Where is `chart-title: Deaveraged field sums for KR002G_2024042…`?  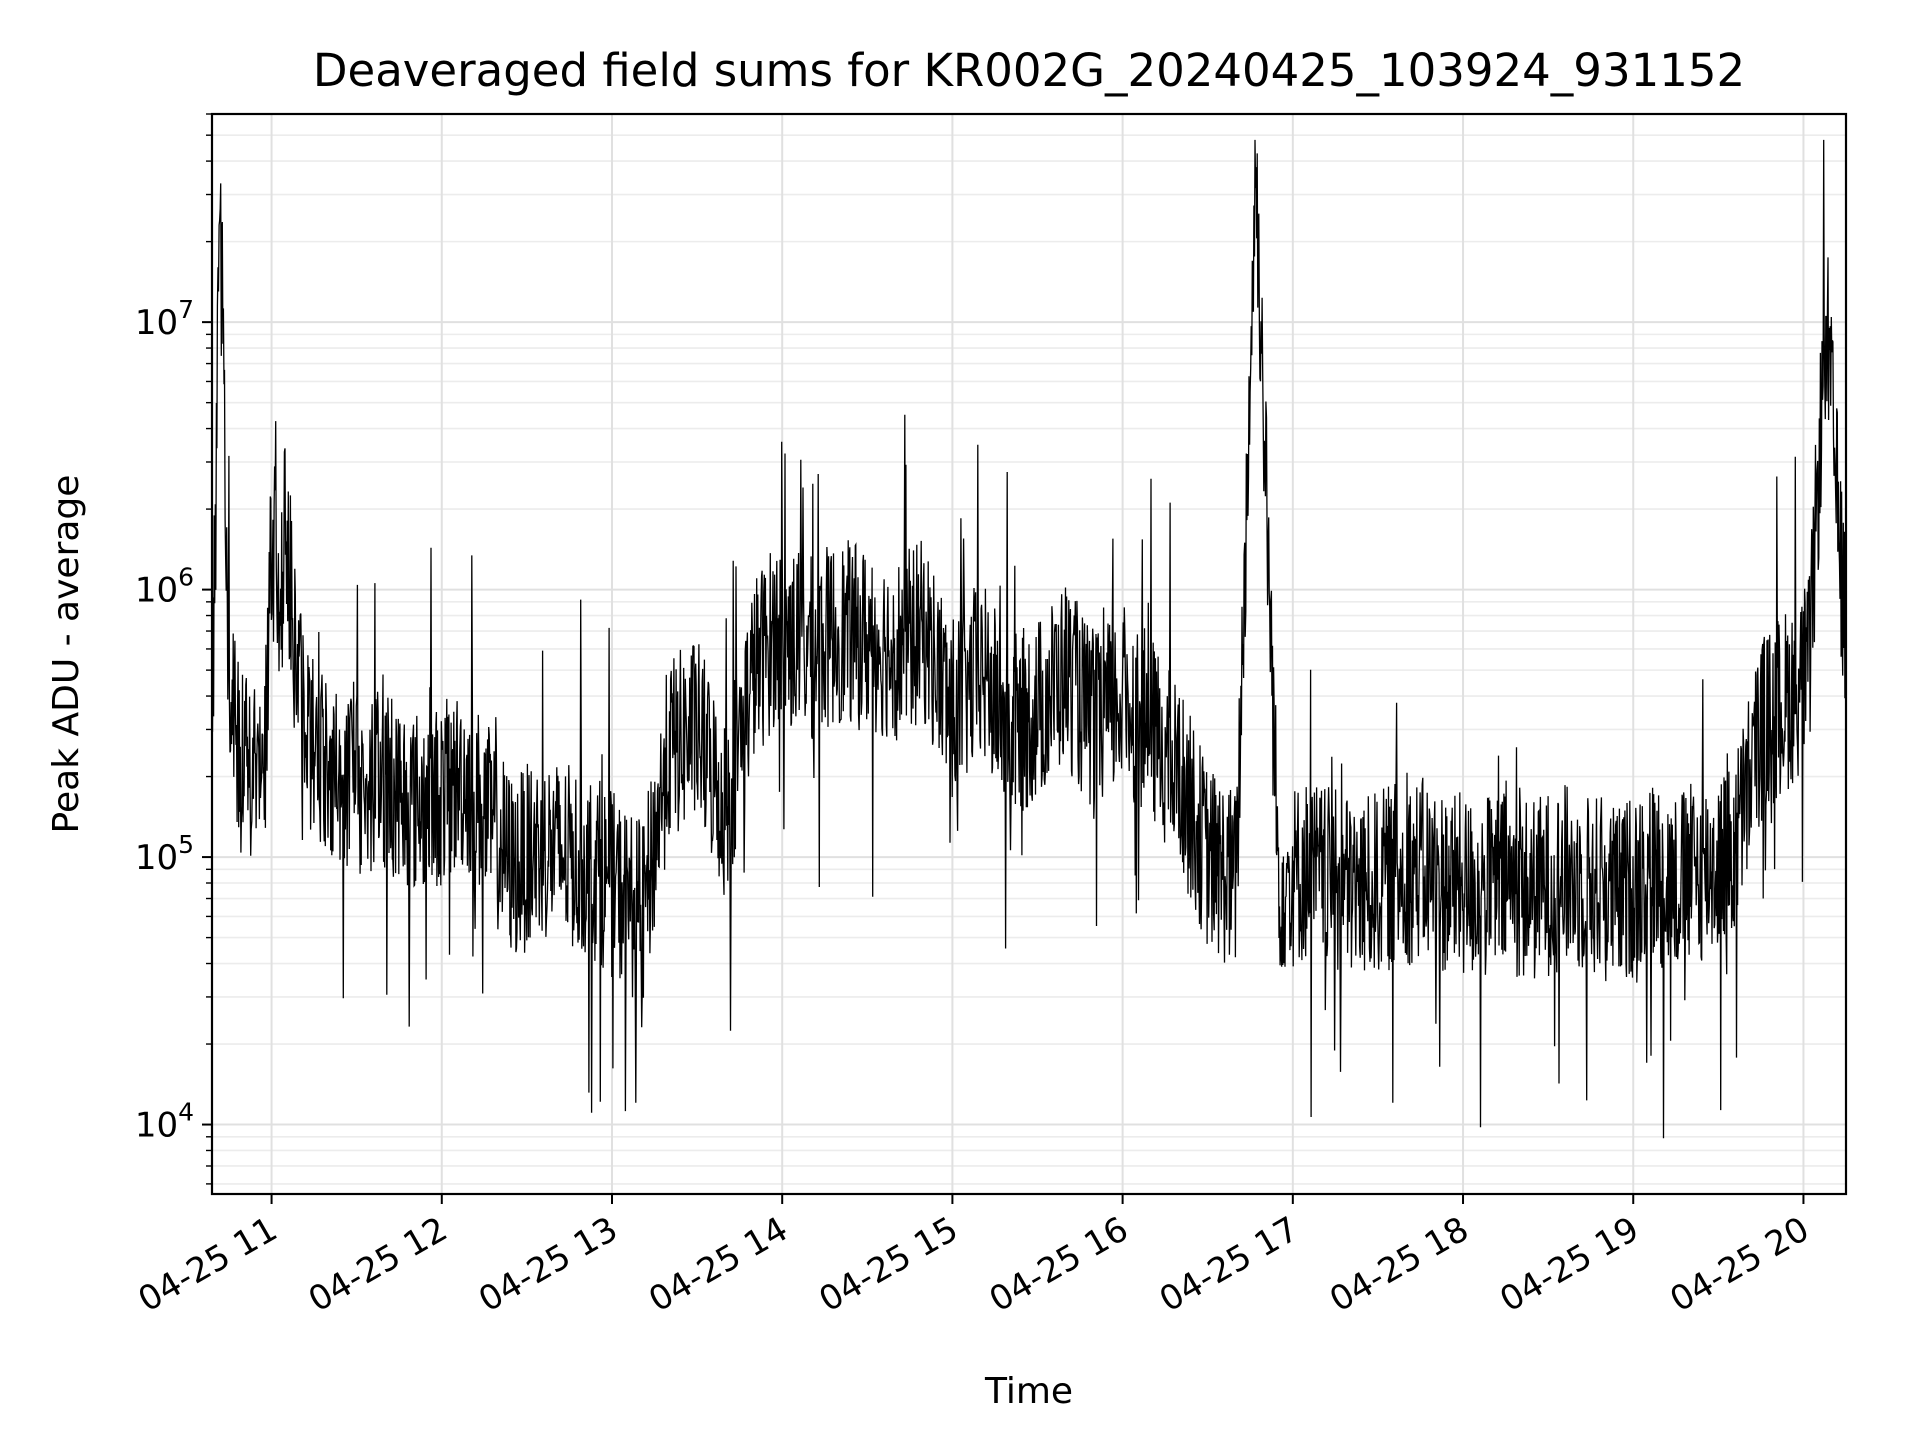 chart-title: Deaveraged field sums for KR002G_2024042… is located at coordinates (1029, 70).